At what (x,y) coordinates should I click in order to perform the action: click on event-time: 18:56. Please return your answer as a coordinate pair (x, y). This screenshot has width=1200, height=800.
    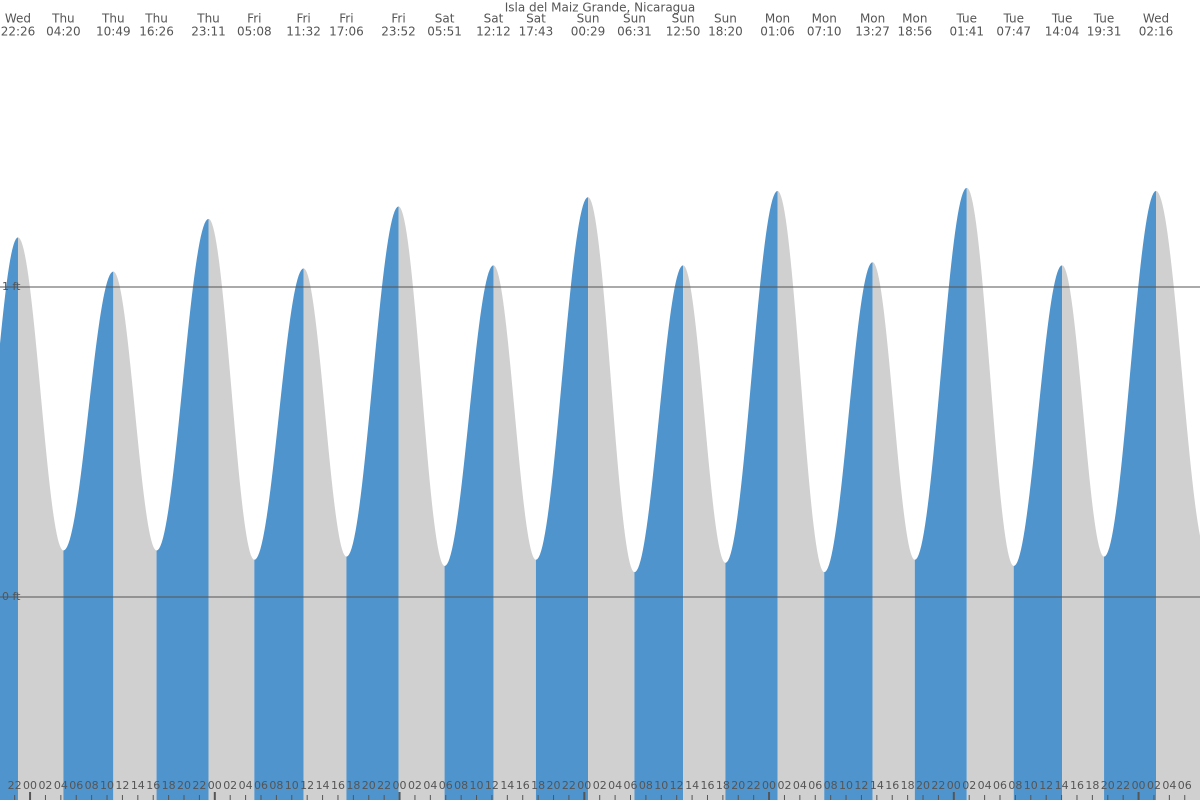
    Looking at the image, I should click on (915, 32).